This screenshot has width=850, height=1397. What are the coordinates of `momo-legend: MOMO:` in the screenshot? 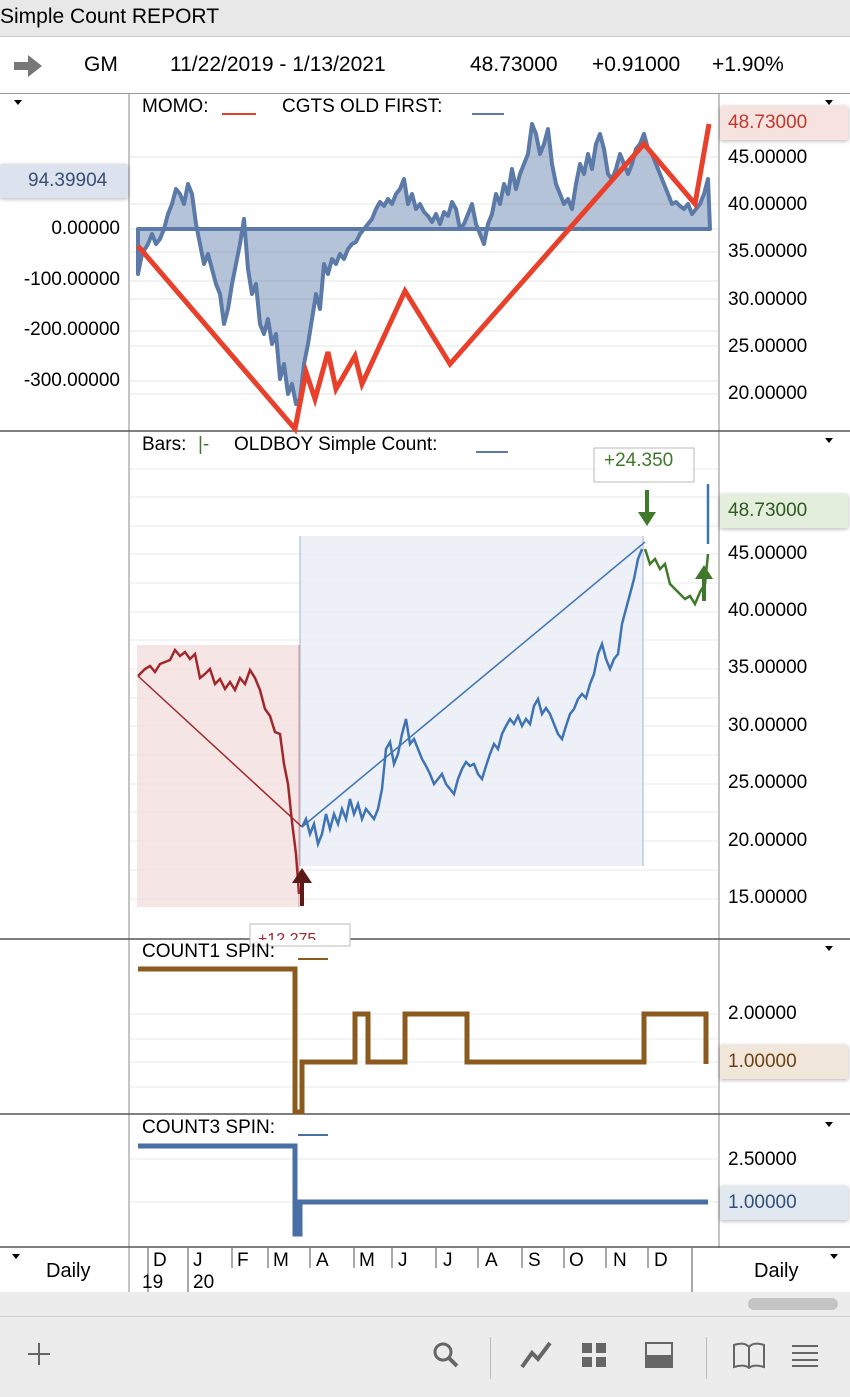 It's located at (175, 106).